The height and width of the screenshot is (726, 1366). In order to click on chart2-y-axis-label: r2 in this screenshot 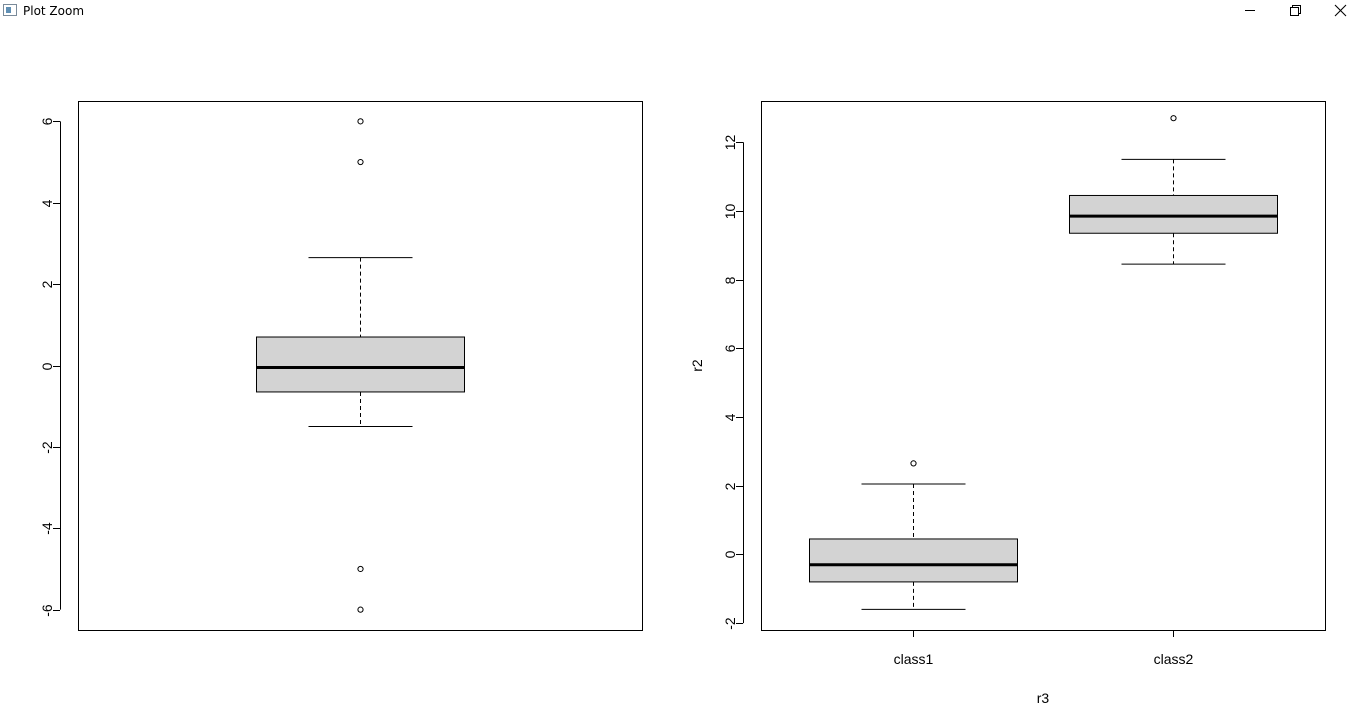, I will do `click(697, 365)`.